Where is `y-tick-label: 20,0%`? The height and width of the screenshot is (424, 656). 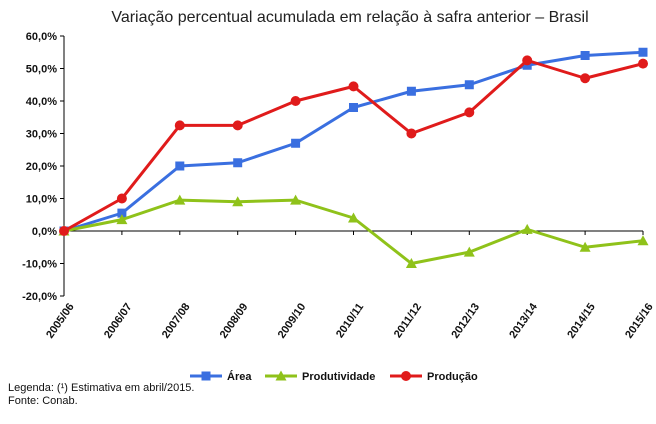
y-tick-label: 20,0% is located at coordinates (41, 167).